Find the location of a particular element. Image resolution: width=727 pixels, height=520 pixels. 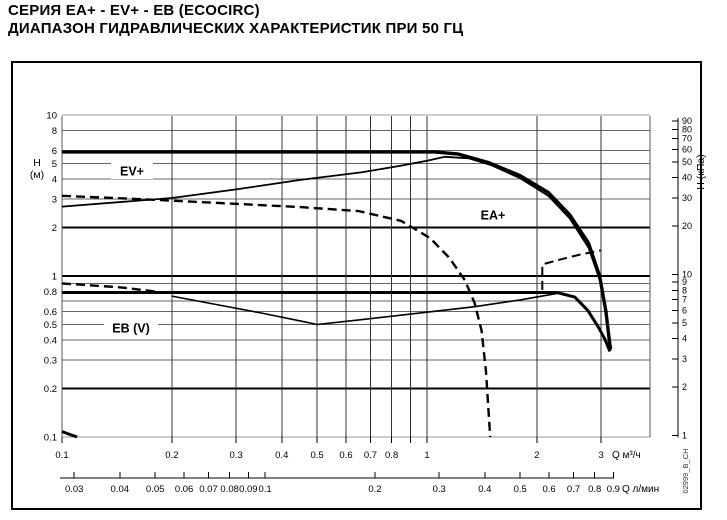

eb-max-curve is located at coordinates (337, 321).